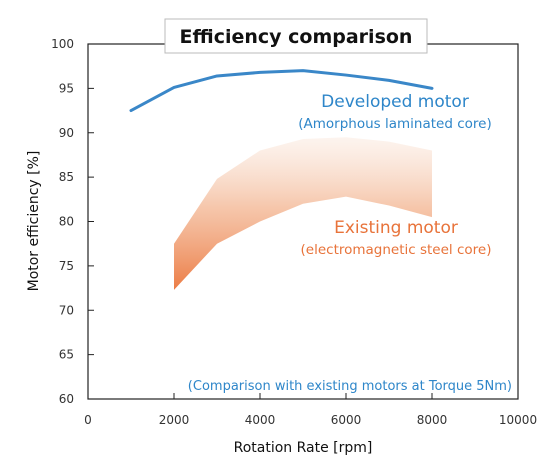  What do you see at coordinates (66, 88) in the screenshot?
I see `y-tick-label: 95` at bounding box center [66, 88].